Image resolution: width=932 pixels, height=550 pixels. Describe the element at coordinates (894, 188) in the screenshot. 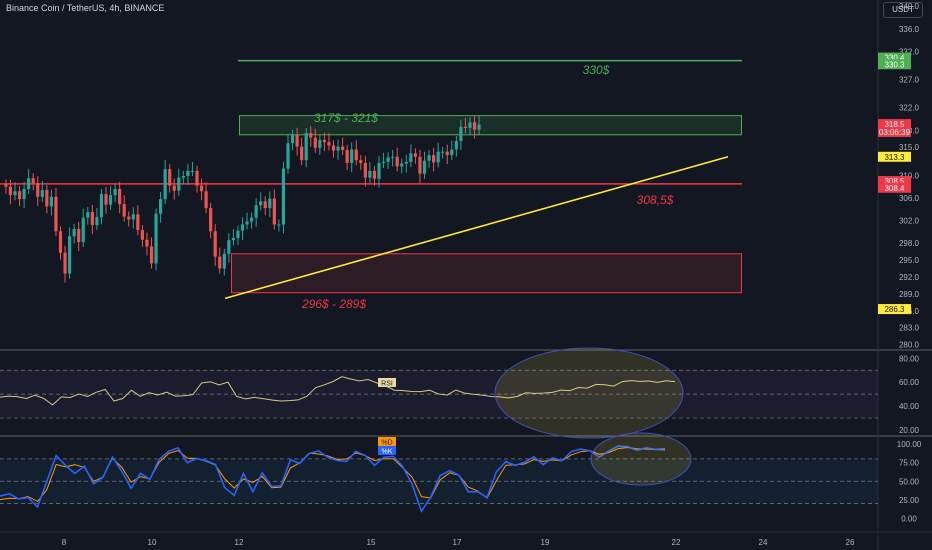

I see `price-axis-label: 308.4` at that location.